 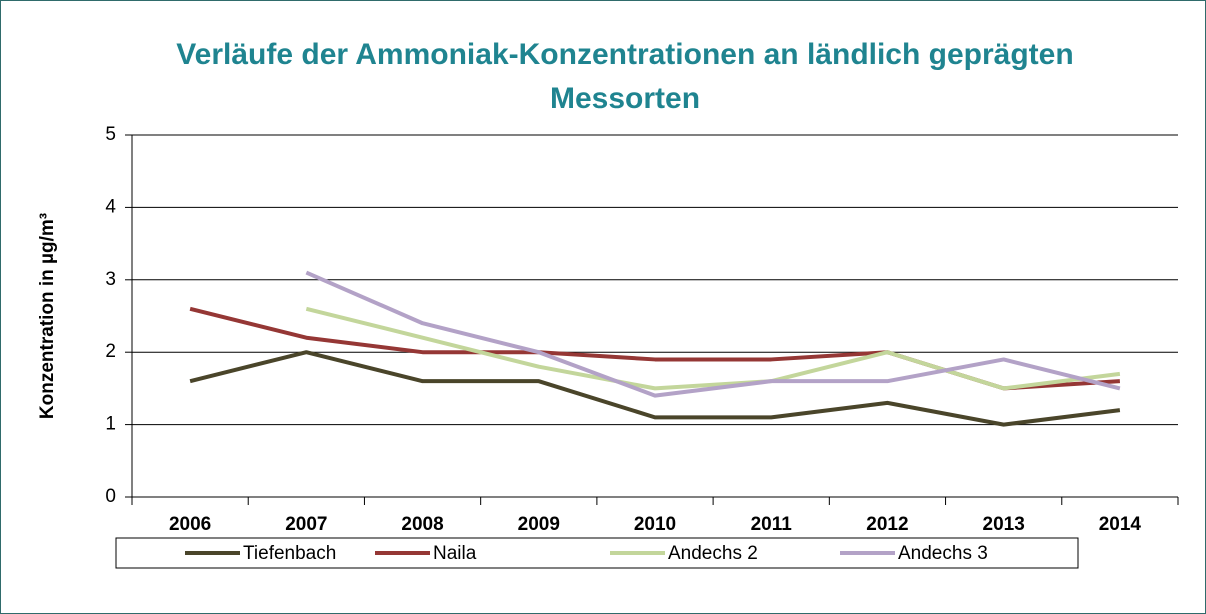 I want to click on y-tick-label: 4, so click(x=110, y=206).